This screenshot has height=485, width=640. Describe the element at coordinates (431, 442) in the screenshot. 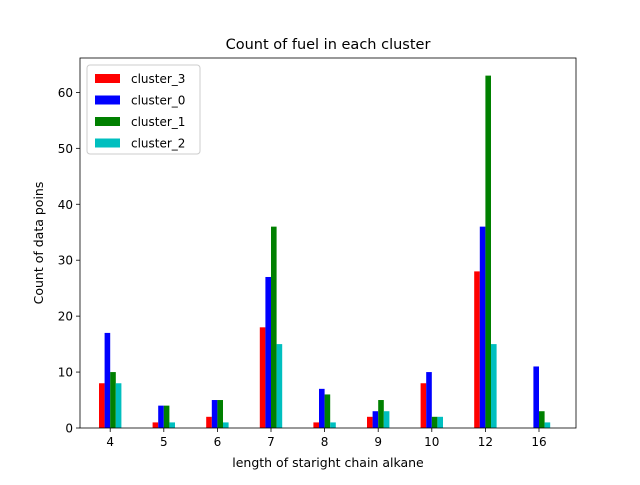

I see `x-tick-label: 10` at that location.